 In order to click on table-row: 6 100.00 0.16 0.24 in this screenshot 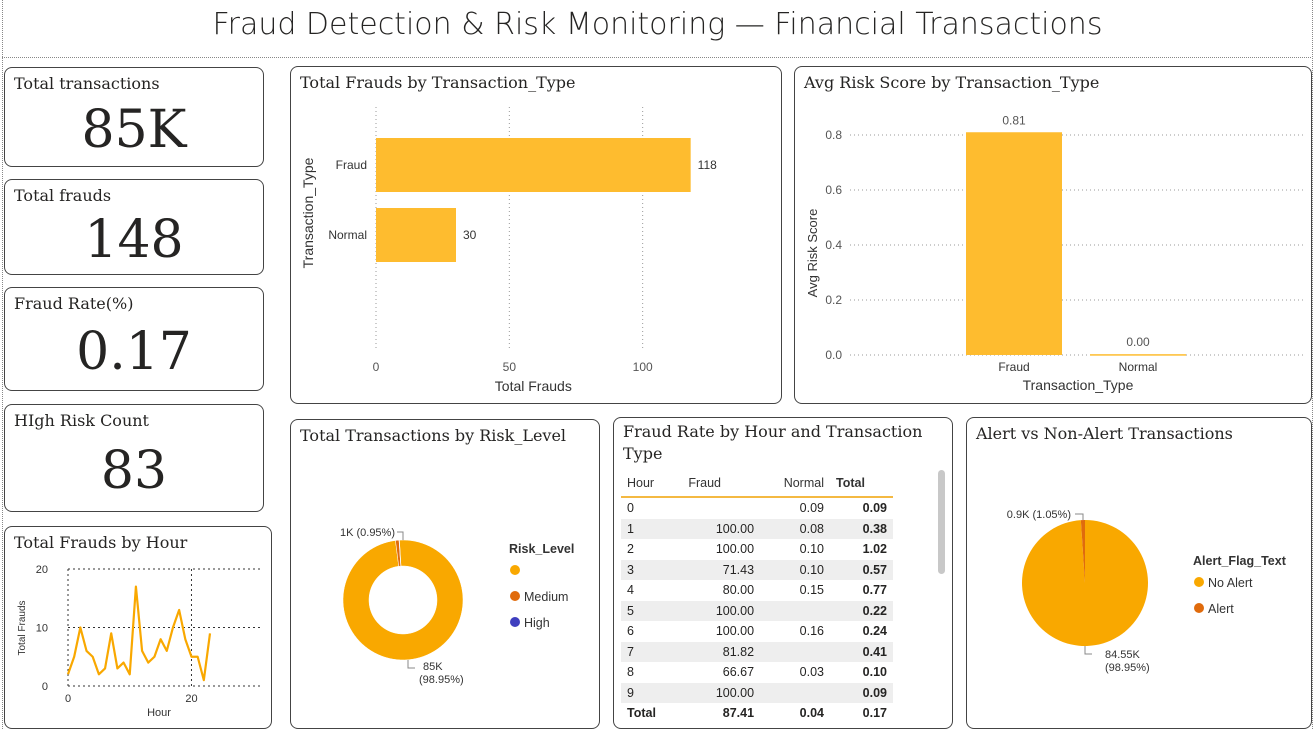, I will do `click(757, 631)`.